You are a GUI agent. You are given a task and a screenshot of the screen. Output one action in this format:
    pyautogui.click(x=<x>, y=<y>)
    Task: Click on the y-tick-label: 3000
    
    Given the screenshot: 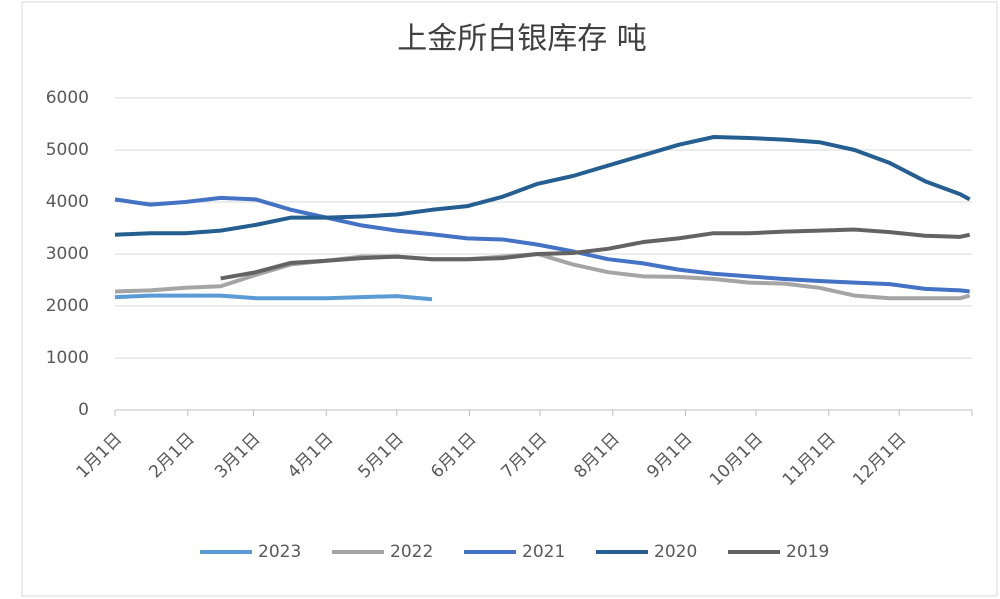 What is the action you would take?
    pyautogui.click(x=67, y=254)
    